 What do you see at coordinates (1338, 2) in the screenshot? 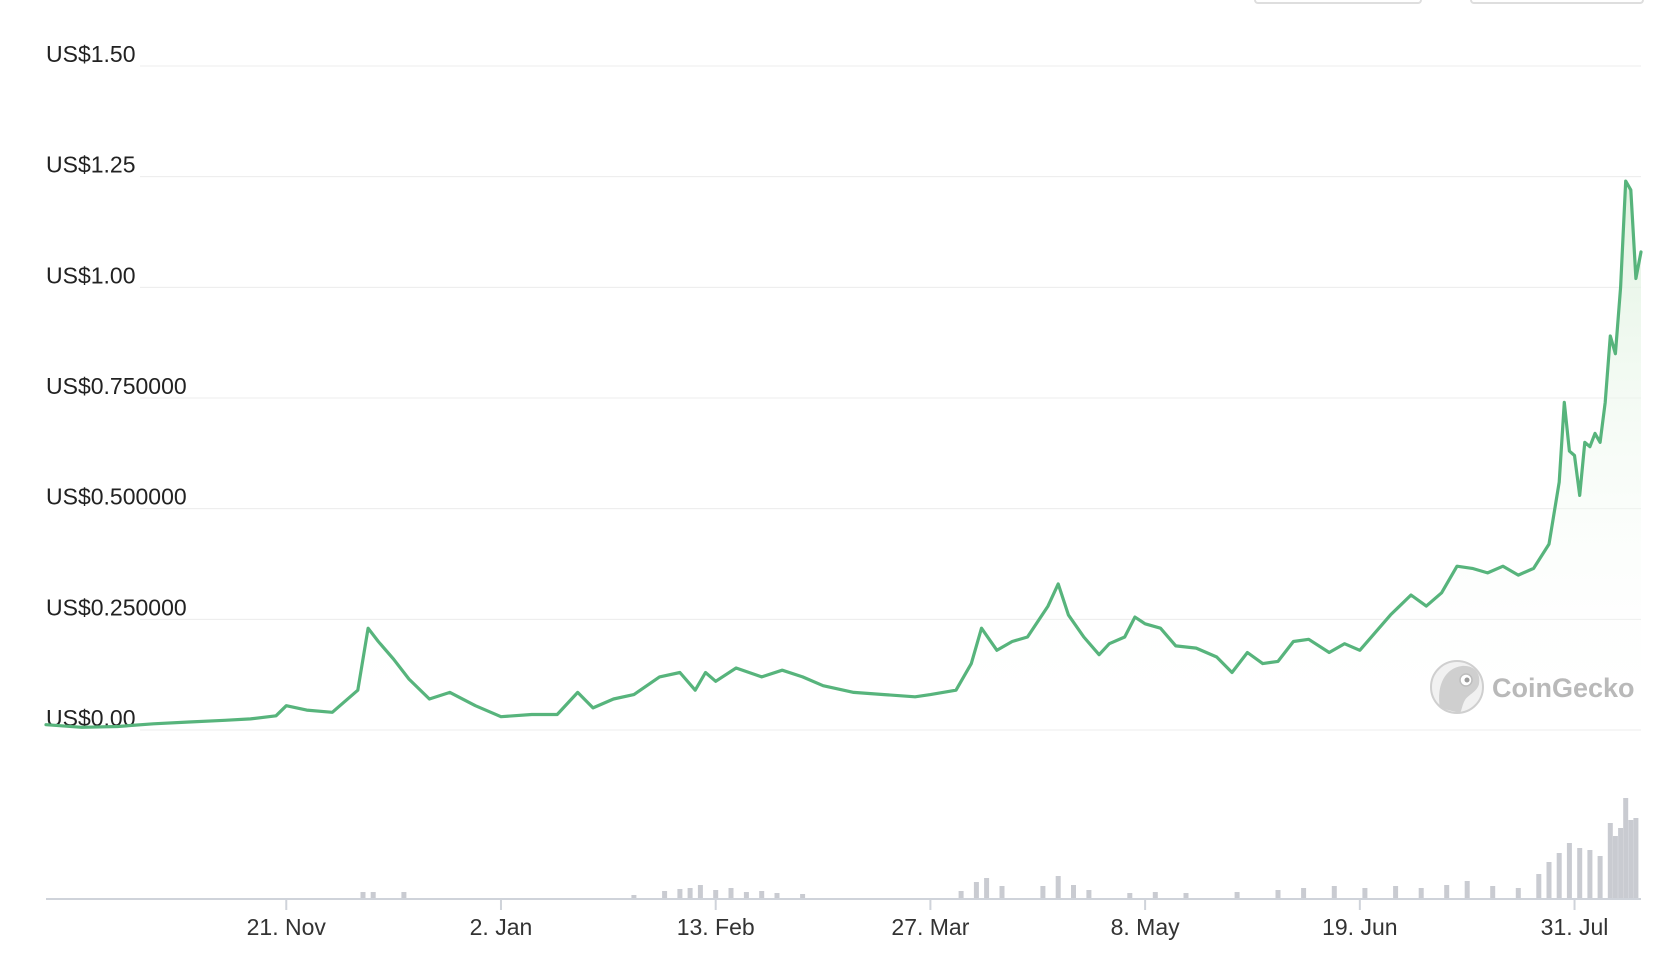
I see `range-button-left` at bounding box center [1338, 2].